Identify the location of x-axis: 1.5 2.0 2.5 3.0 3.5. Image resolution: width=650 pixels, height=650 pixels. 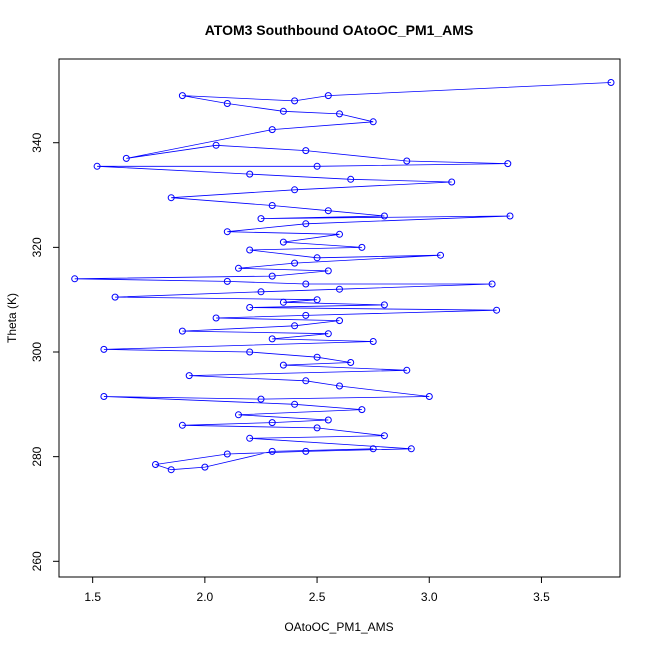
(317, 590).